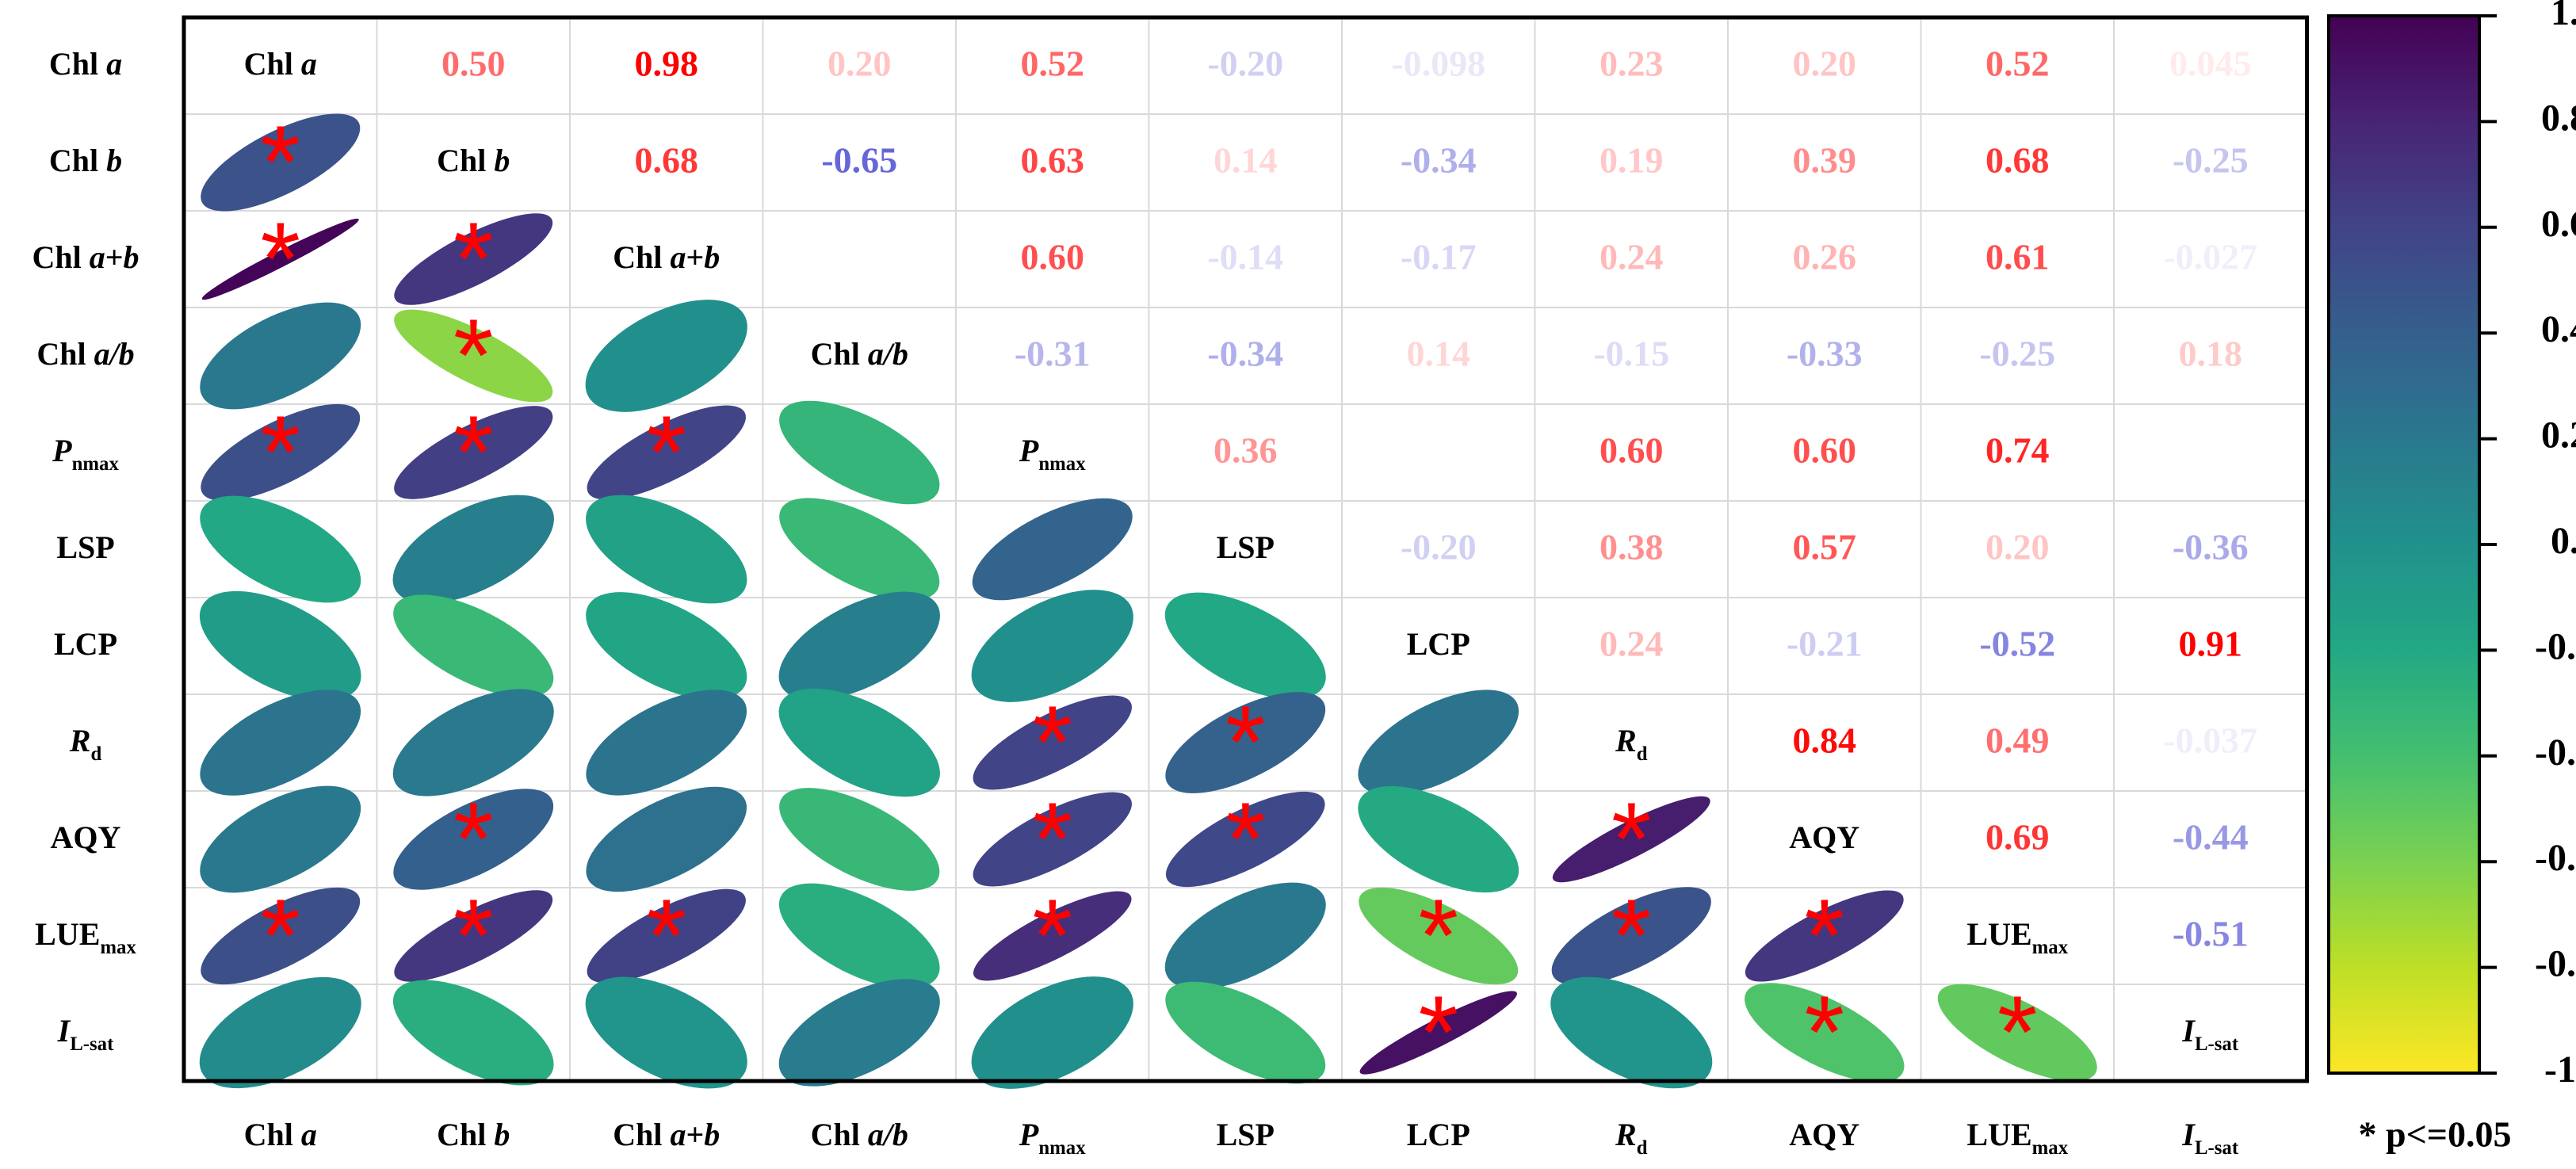 The image size is (2576, 1169). I want to click on correlation-value-label: 0.60, so click(1825, 451).